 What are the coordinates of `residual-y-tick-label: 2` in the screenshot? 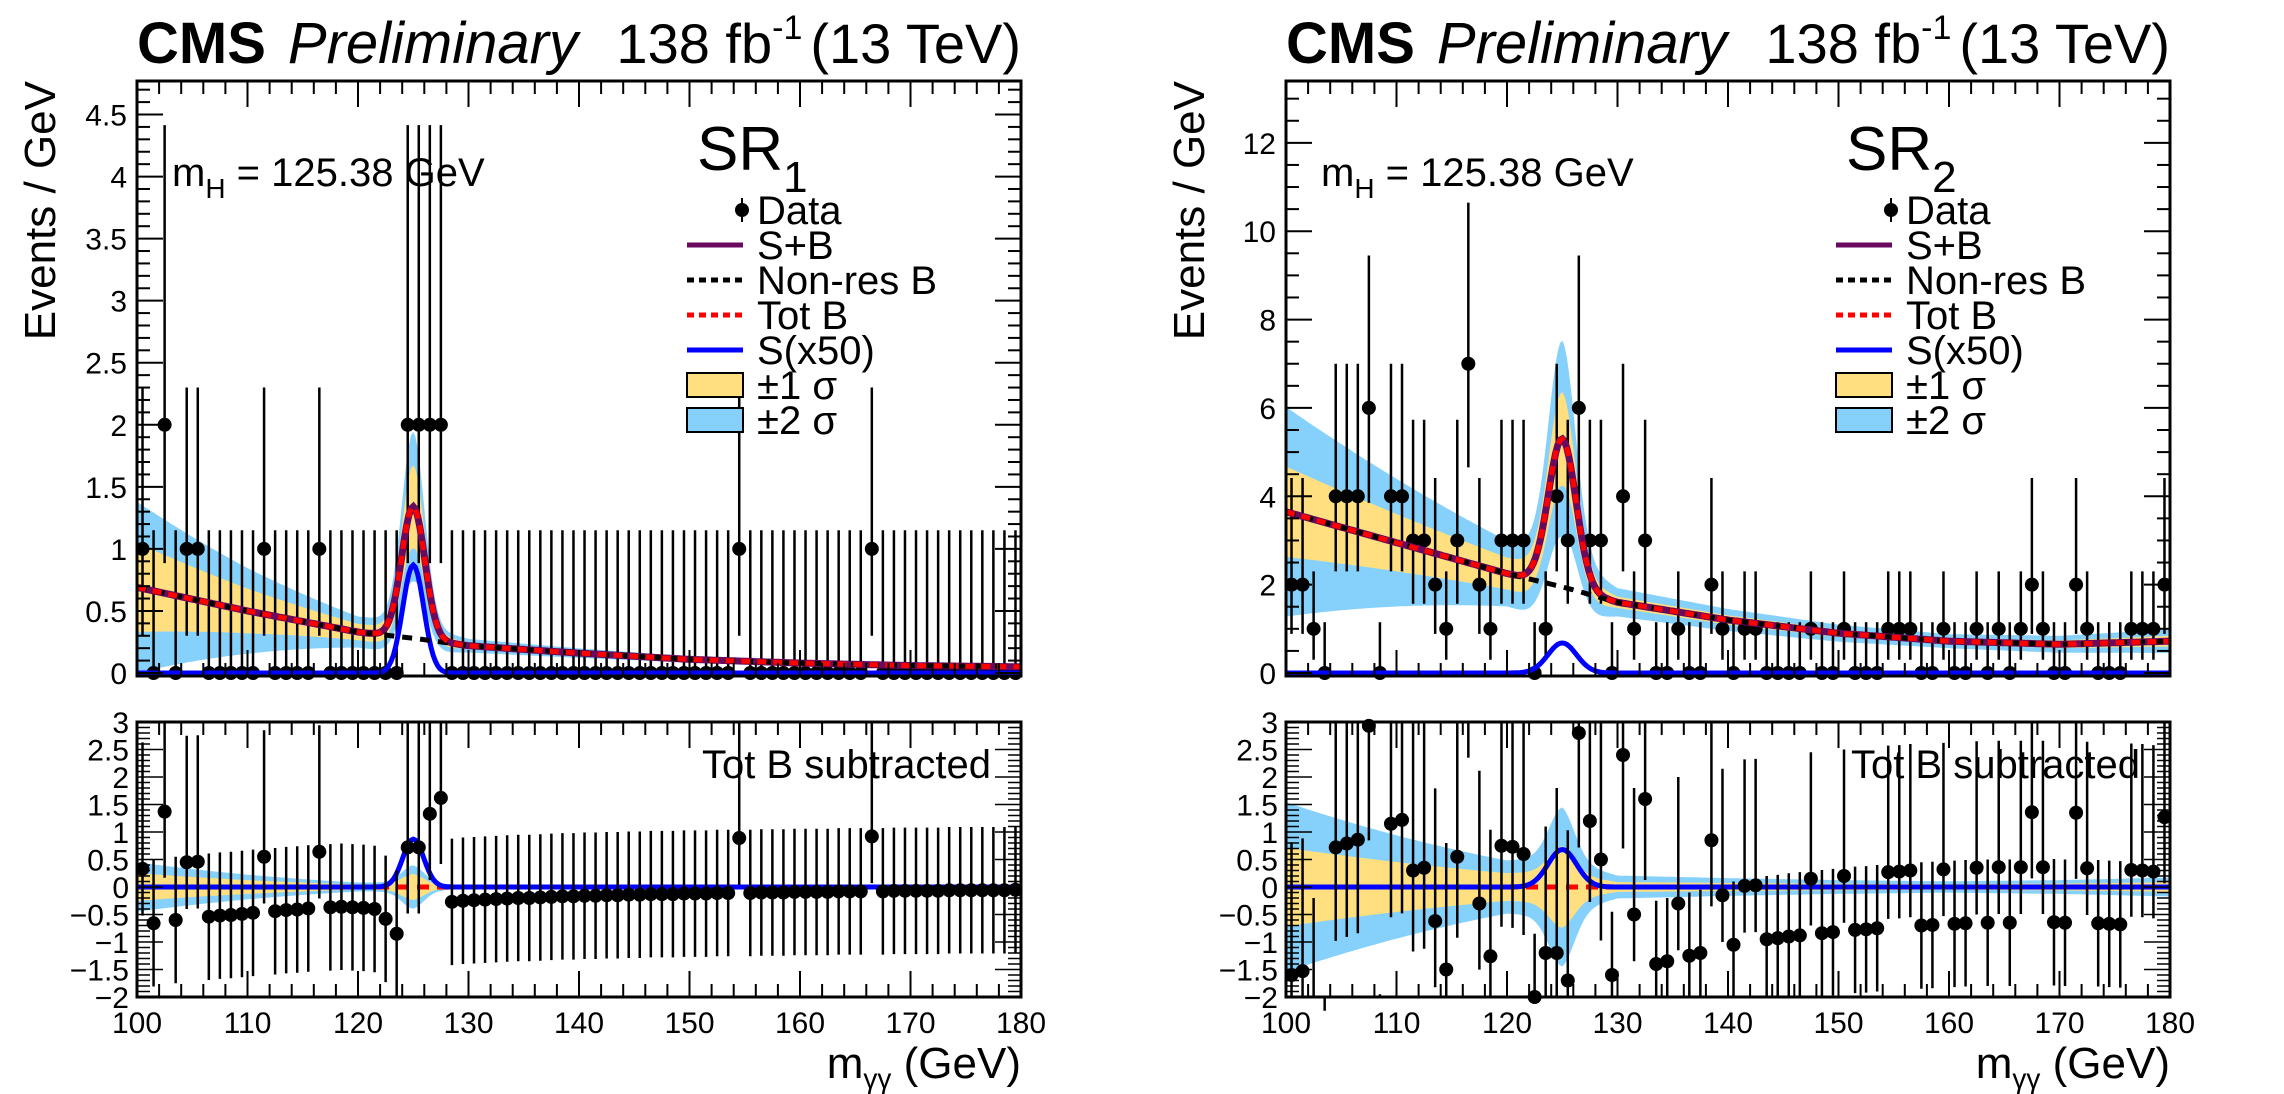 It's located at (120, 778).